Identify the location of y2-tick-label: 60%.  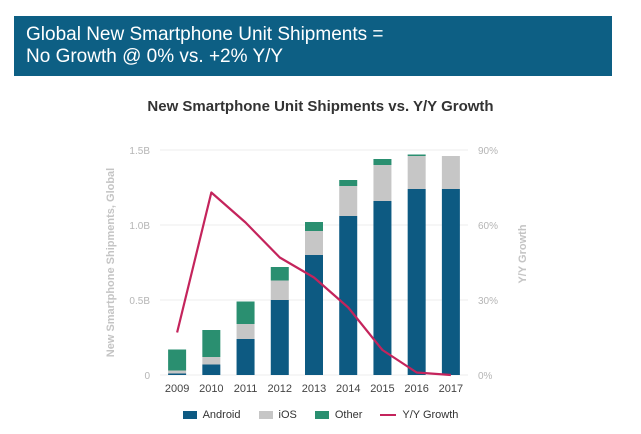
(488, 226).